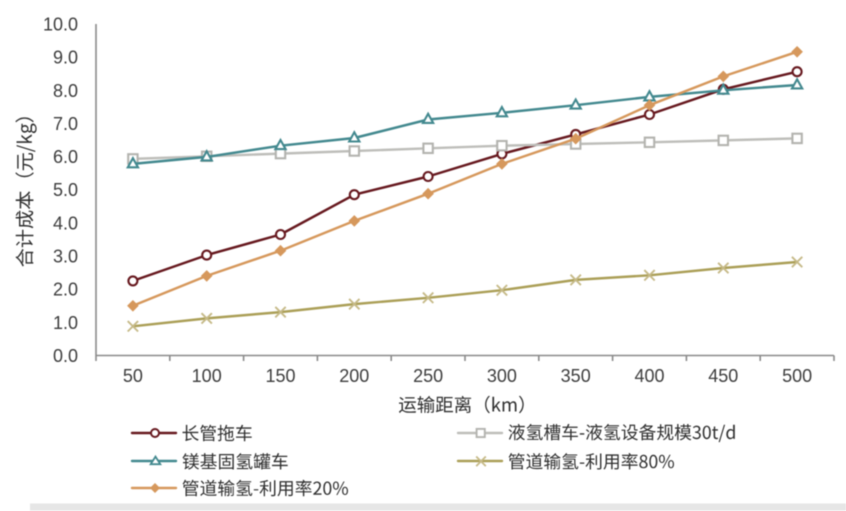  Describe the element at coordinates (65, 91) in the screenshot. I see `svg-text: 8.0` at that location.